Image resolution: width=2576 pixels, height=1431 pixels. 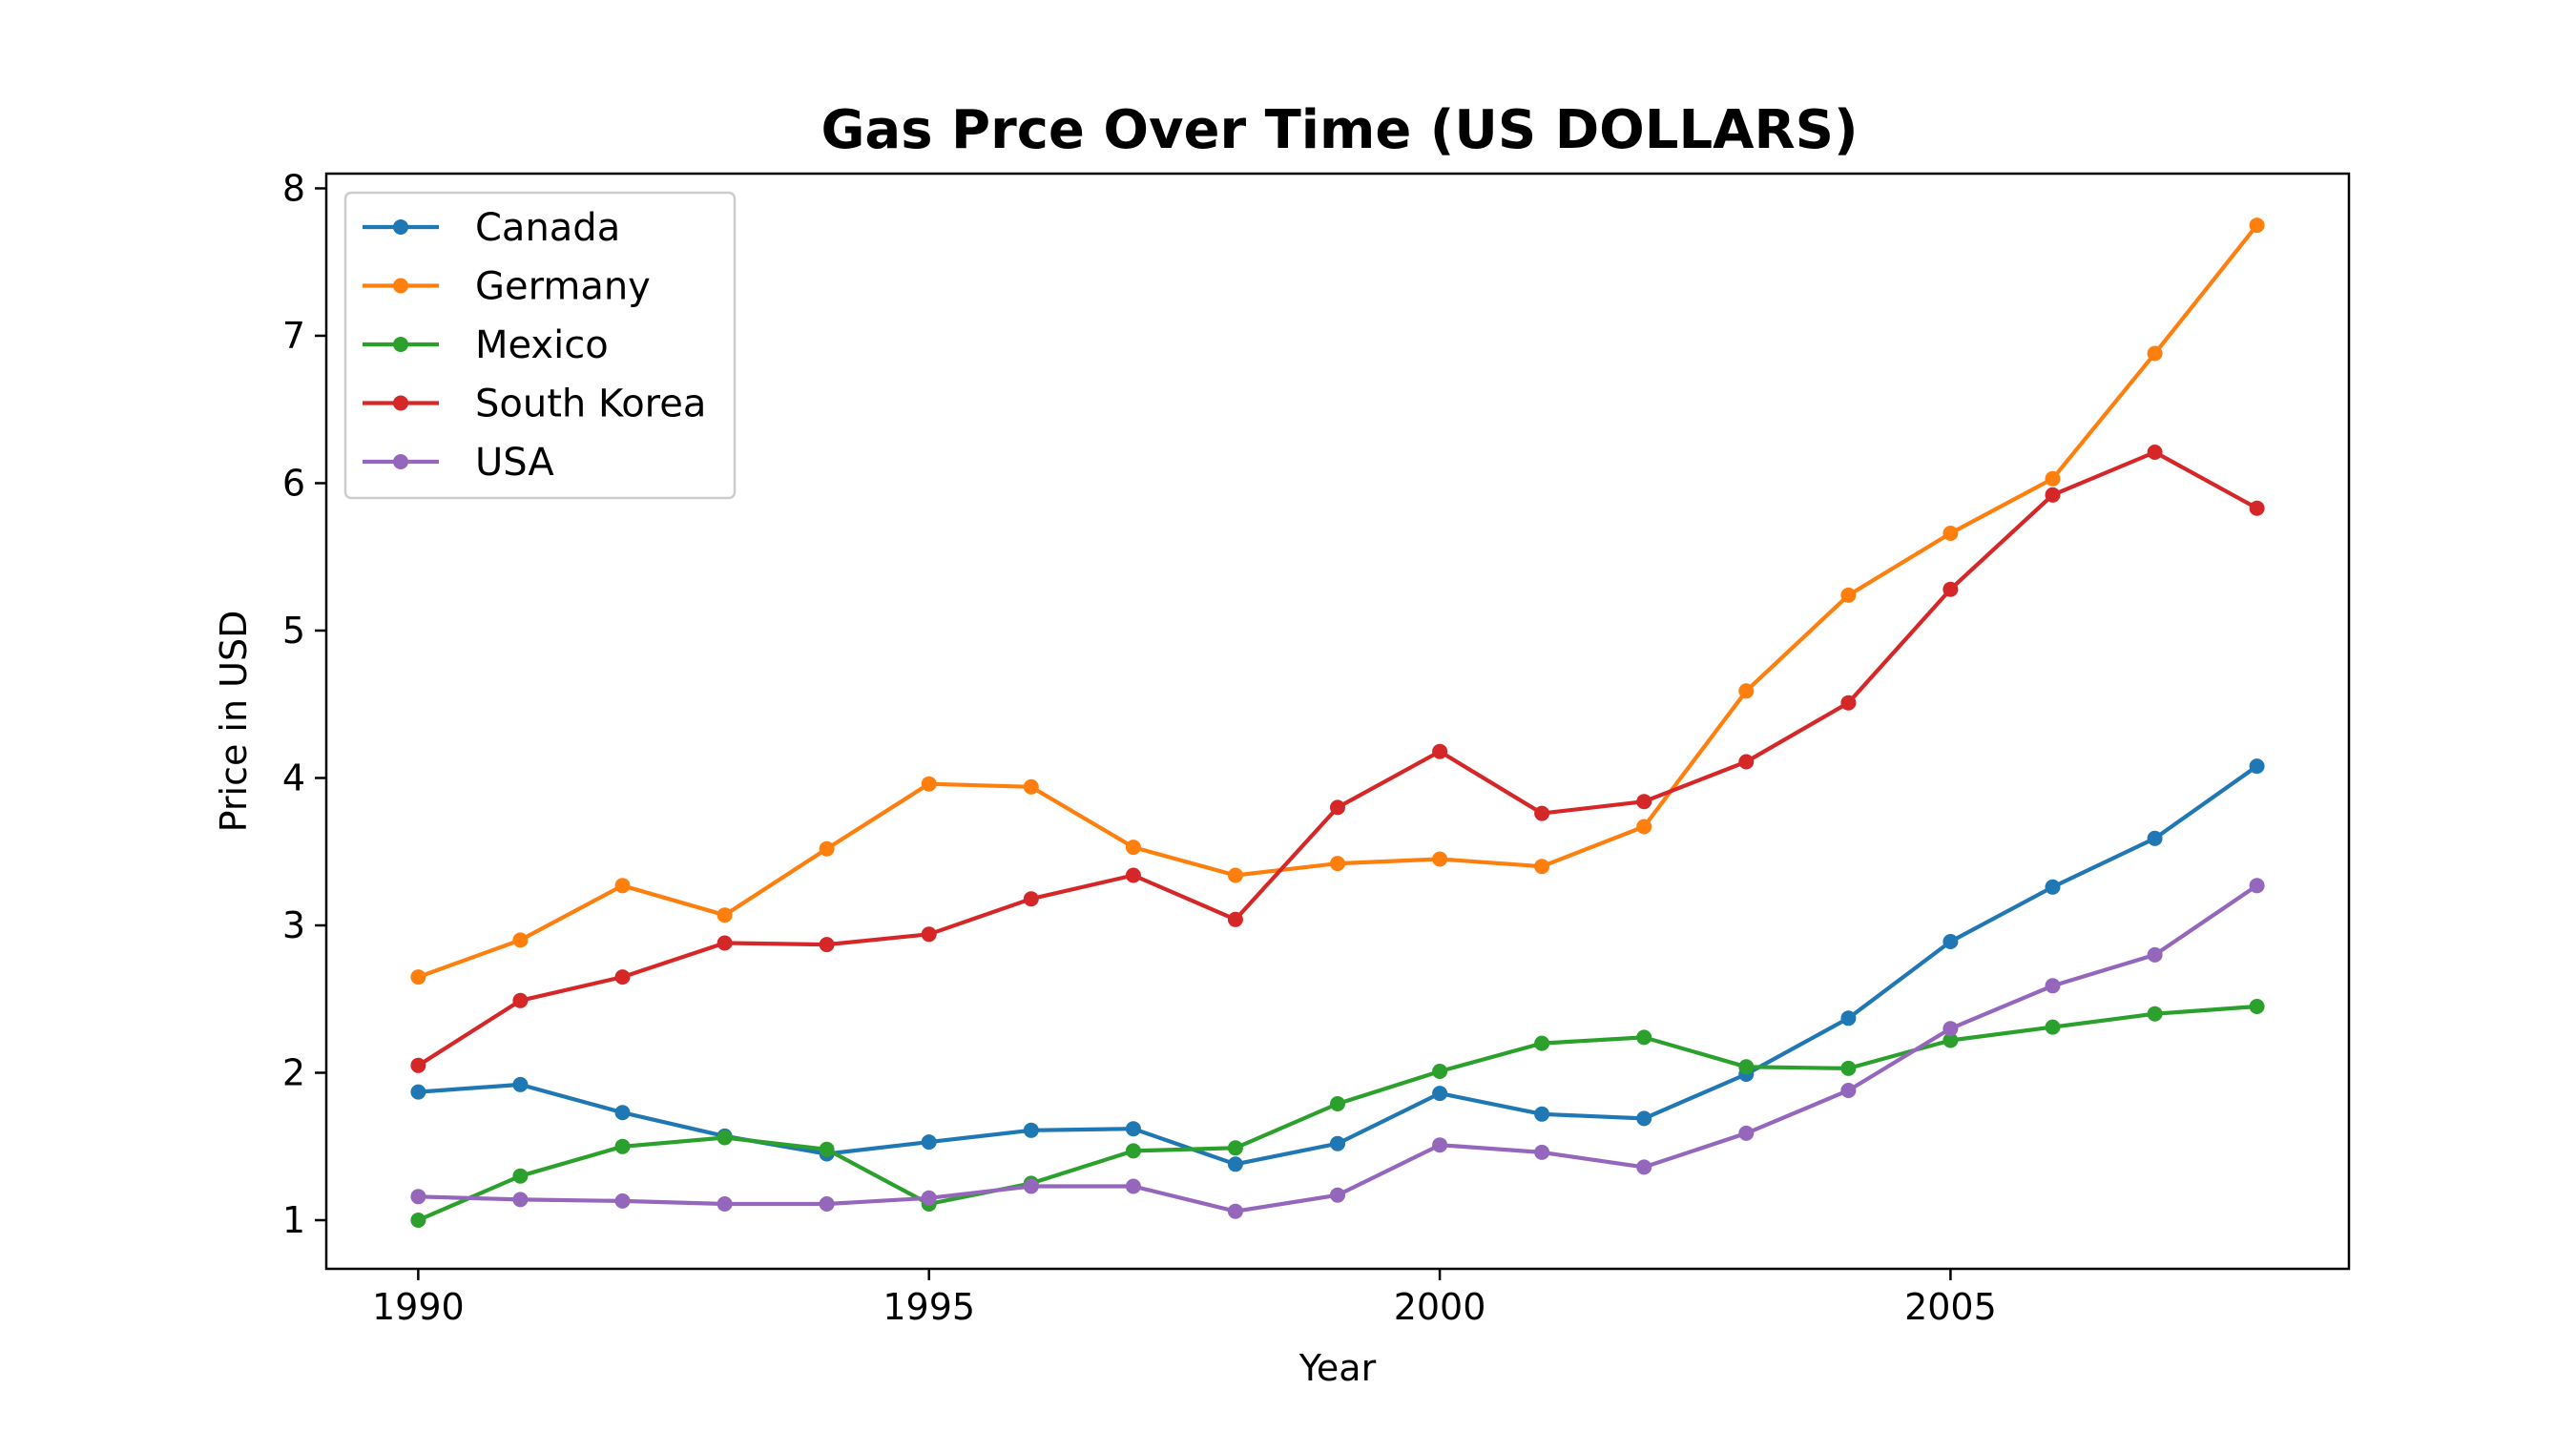 I want to click on legend-label-usa: USA, so click(x=514, y=463).